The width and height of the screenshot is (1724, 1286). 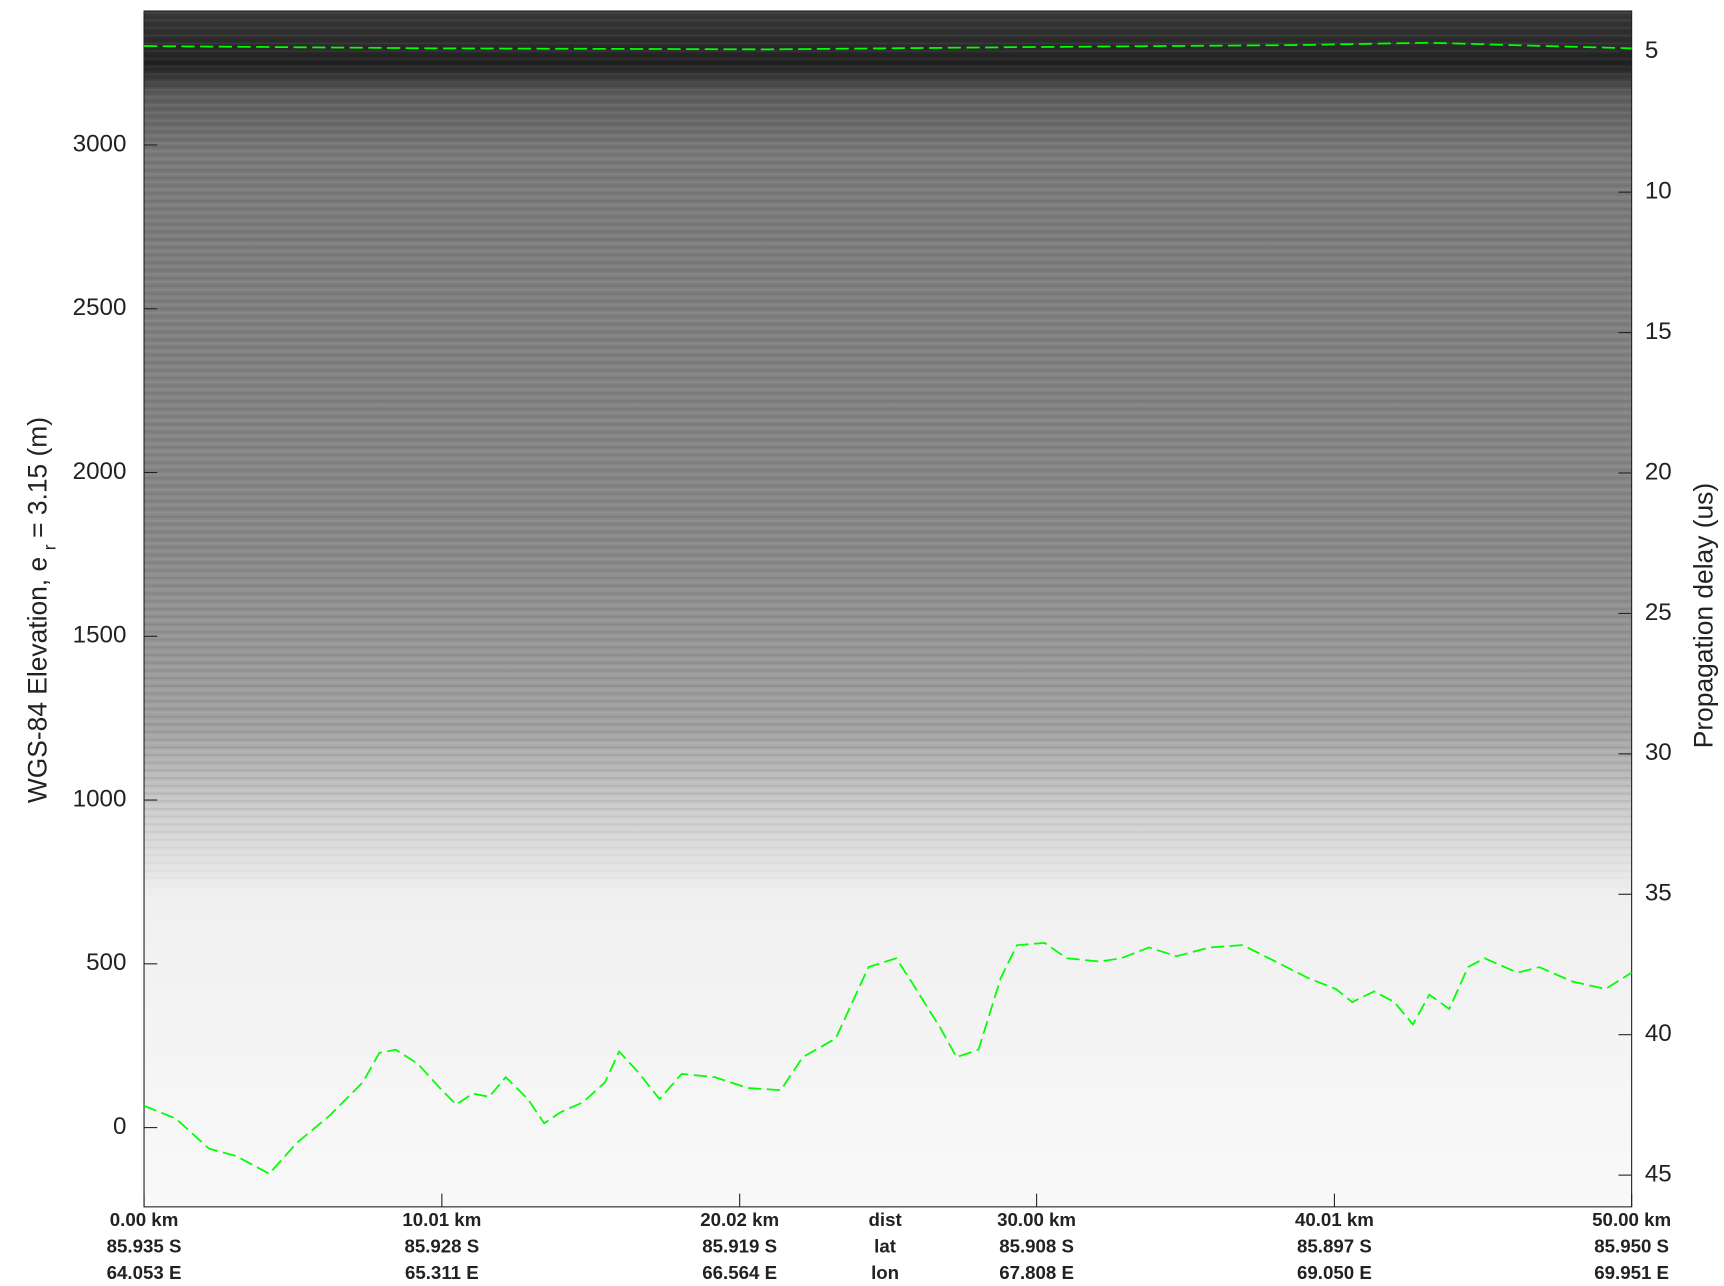 What do you see at coordinates (1651, 50) in the screenshot?
I see `y2-tick-label: 5` at bounding box center [1651, 50].